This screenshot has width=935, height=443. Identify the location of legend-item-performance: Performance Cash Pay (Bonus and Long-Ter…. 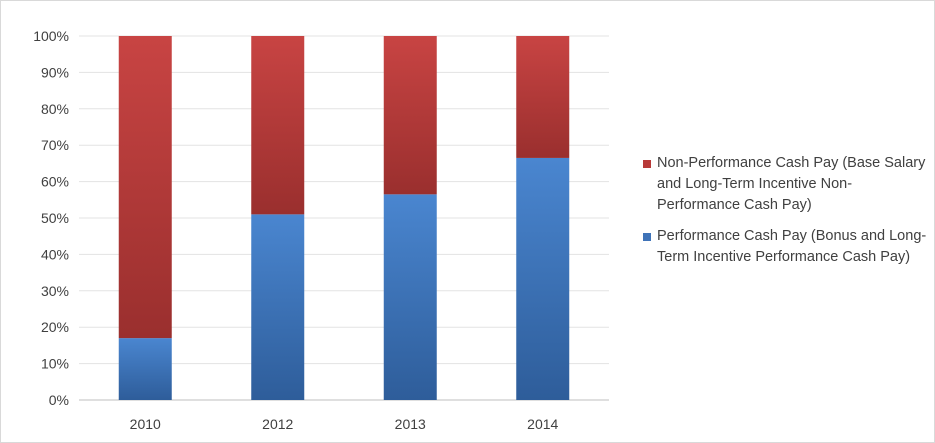
(788, 247).